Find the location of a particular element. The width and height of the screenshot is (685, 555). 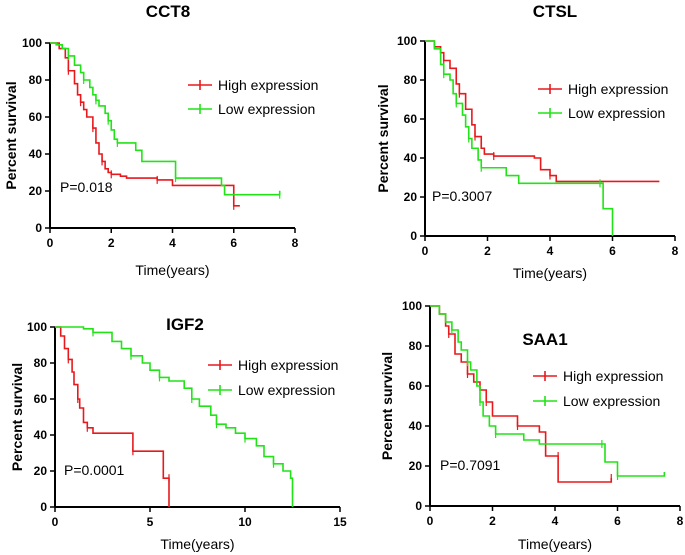

p-value: P=0.3007 is located at coordinates (462, 196).